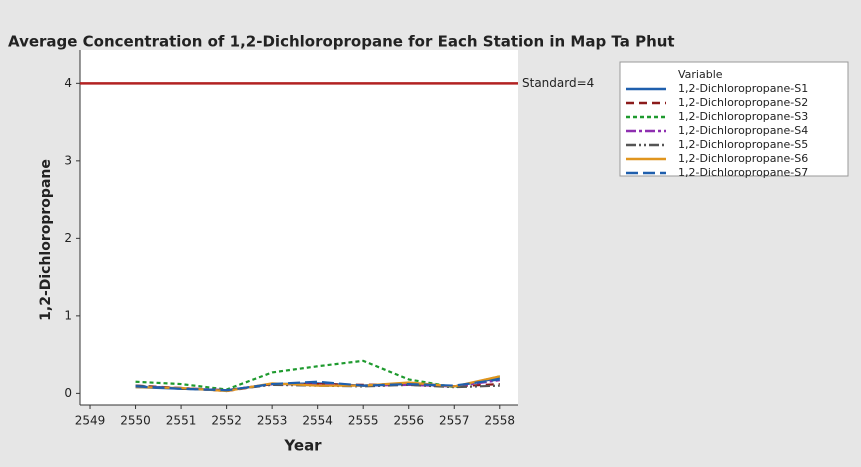 The image size is (861, 467). Describe the element at coordinates (743, 172) in the screenshot. I see `legend-label: 1,2-Dichloropropane-S7` at that location.